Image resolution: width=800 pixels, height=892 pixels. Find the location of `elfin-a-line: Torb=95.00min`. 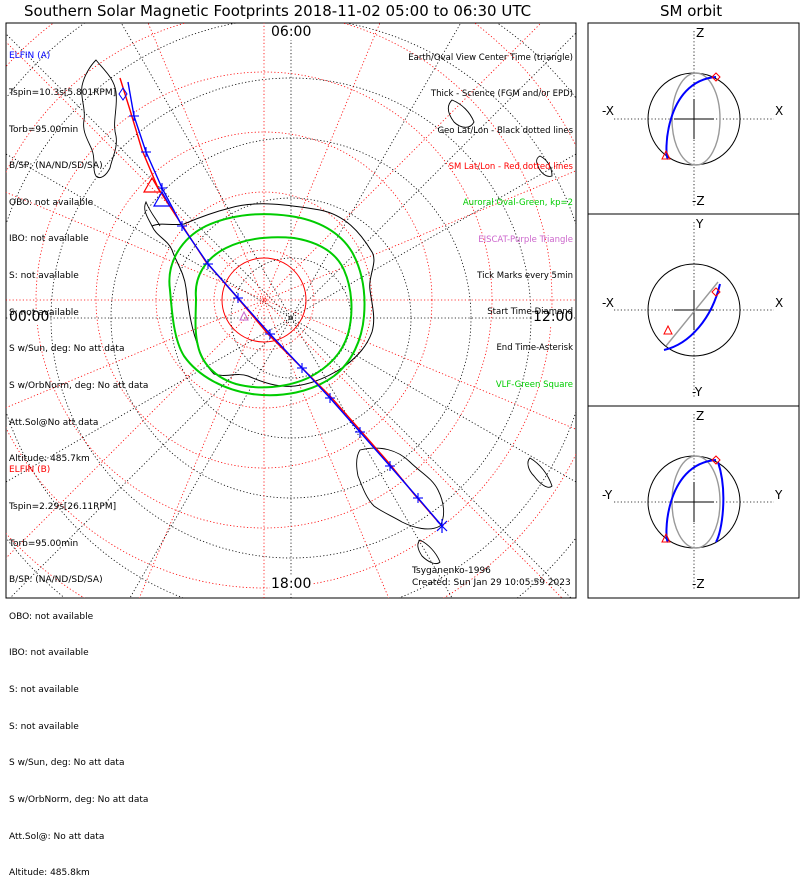

elfin-a-line: Torb=95.00min is located at coordinates (44, 129).